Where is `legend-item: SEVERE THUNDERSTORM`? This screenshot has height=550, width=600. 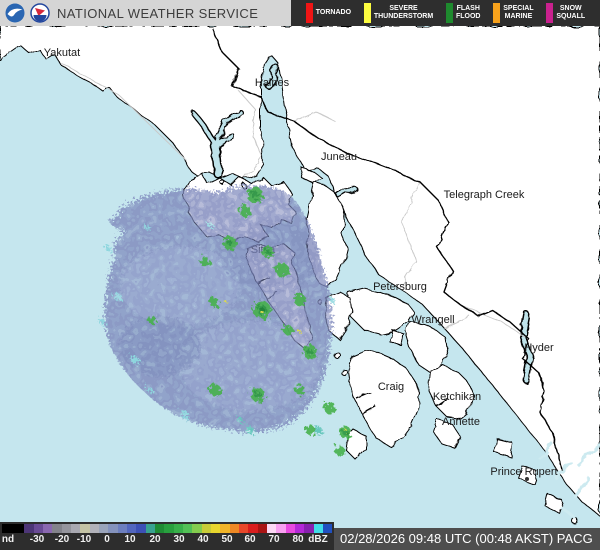
legend-item: SEVERE THUNDERSTORM is located at coordinates (398, 13).